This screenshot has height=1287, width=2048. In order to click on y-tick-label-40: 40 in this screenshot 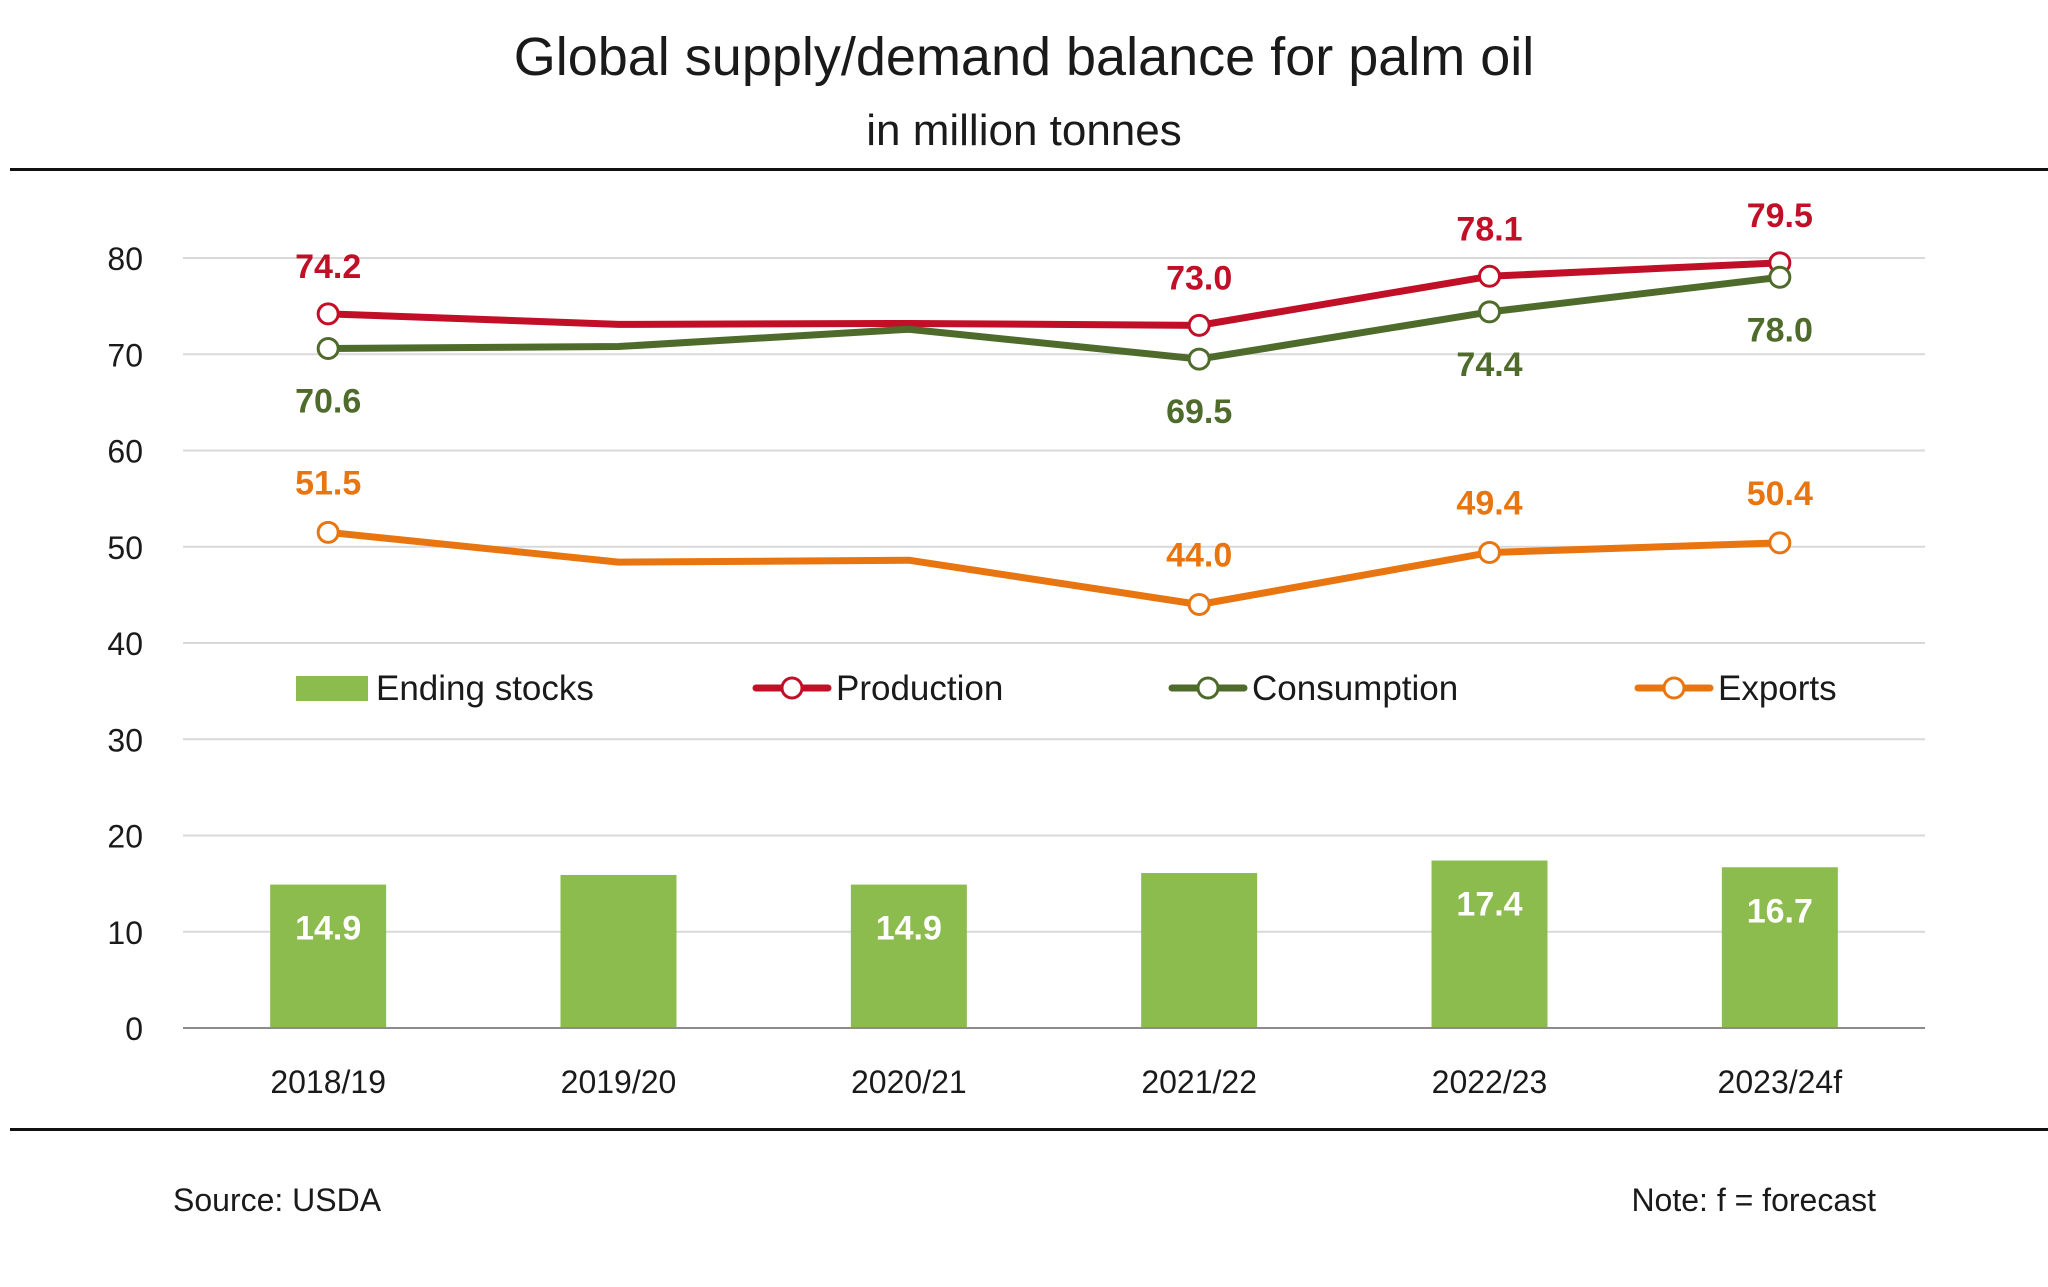, I will do `click(125, 644)`.